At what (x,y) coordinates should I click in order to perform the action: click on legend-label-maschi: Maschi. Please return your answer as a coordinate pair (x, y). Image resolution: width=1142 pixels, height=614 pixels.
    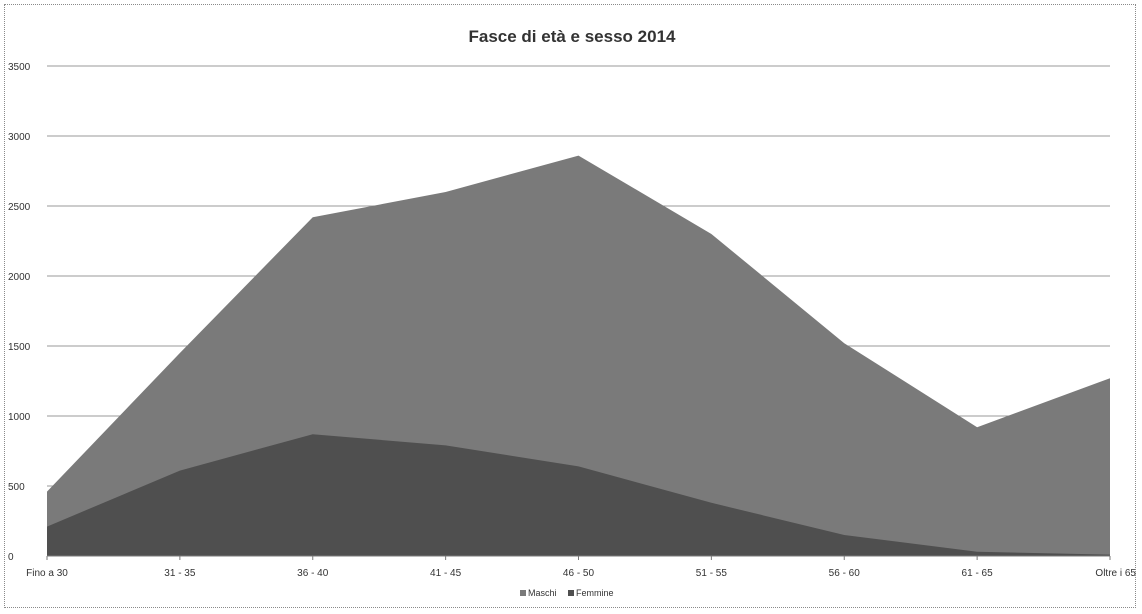
    Looking at the image, I should click on (542, 593).